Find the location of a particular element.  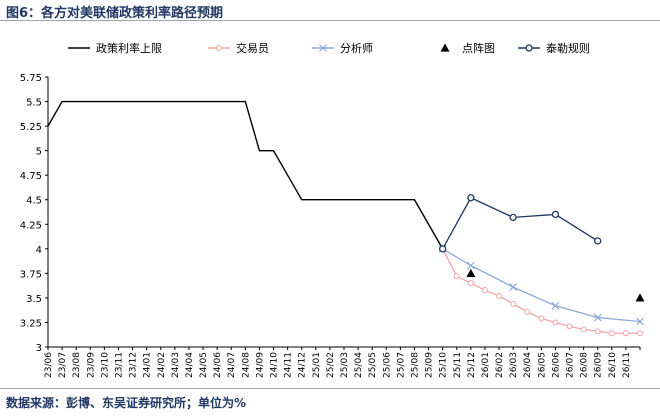

legend-label-1: 交易员 is located at coordinates (252, 48).